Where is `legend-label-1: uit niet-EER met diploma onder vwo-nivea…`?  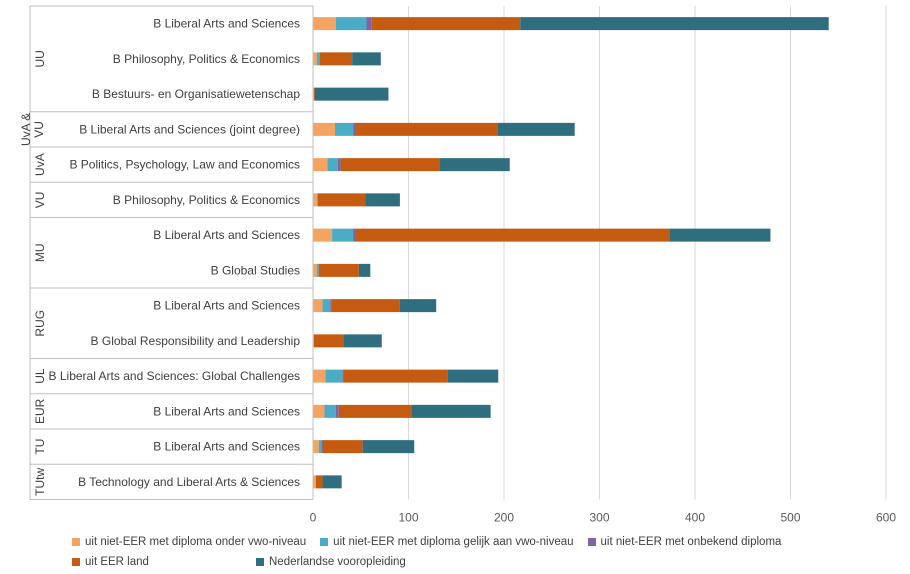
legend-label-1: uit niet-EER met diploma onder vwo-nivea… is located at coordinates (196, 542).